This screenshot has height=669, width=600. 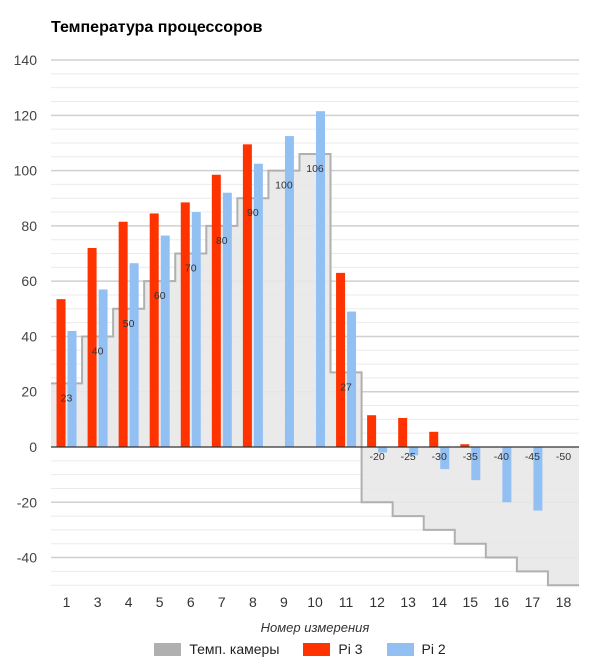 I want to click on x-tick-label: 8, so click(x=253, y=602).